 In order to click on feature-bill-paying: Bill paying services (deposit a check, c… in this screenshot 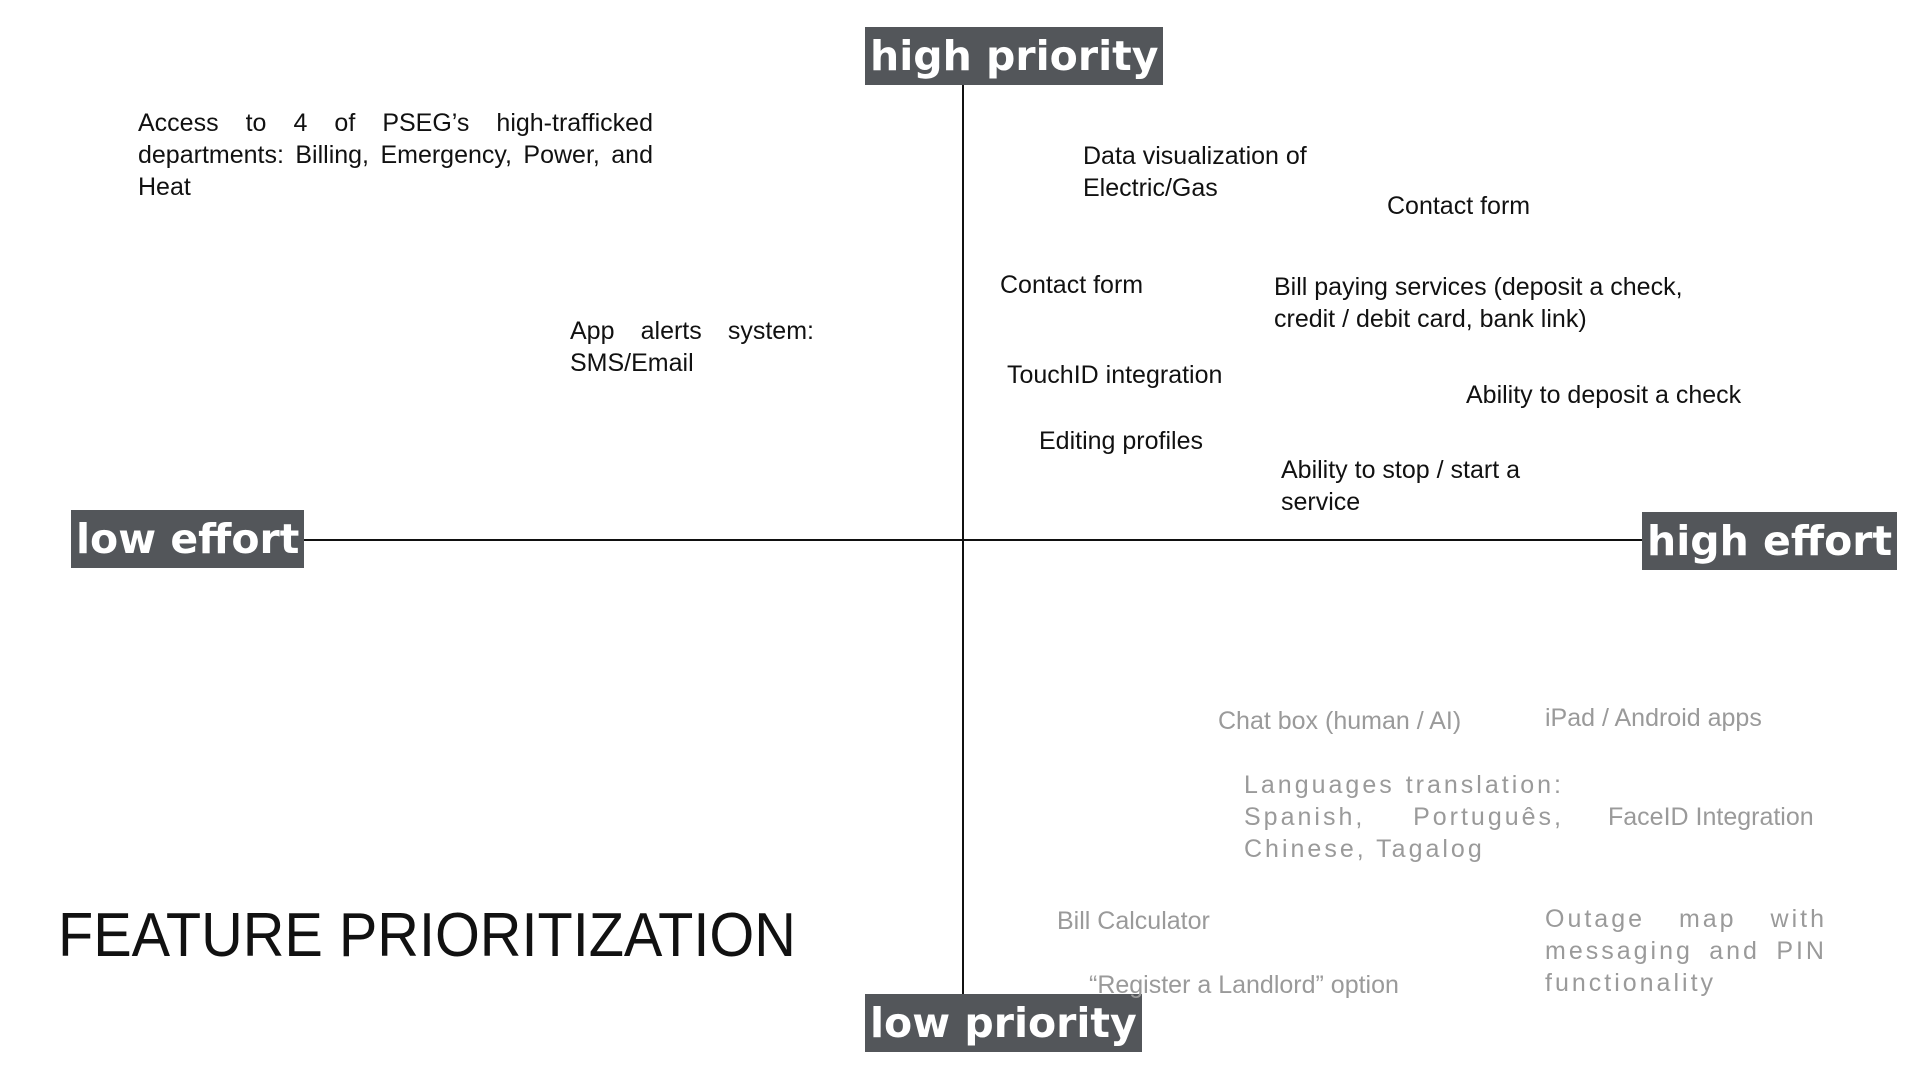, I will do `click(1478, 303)`.